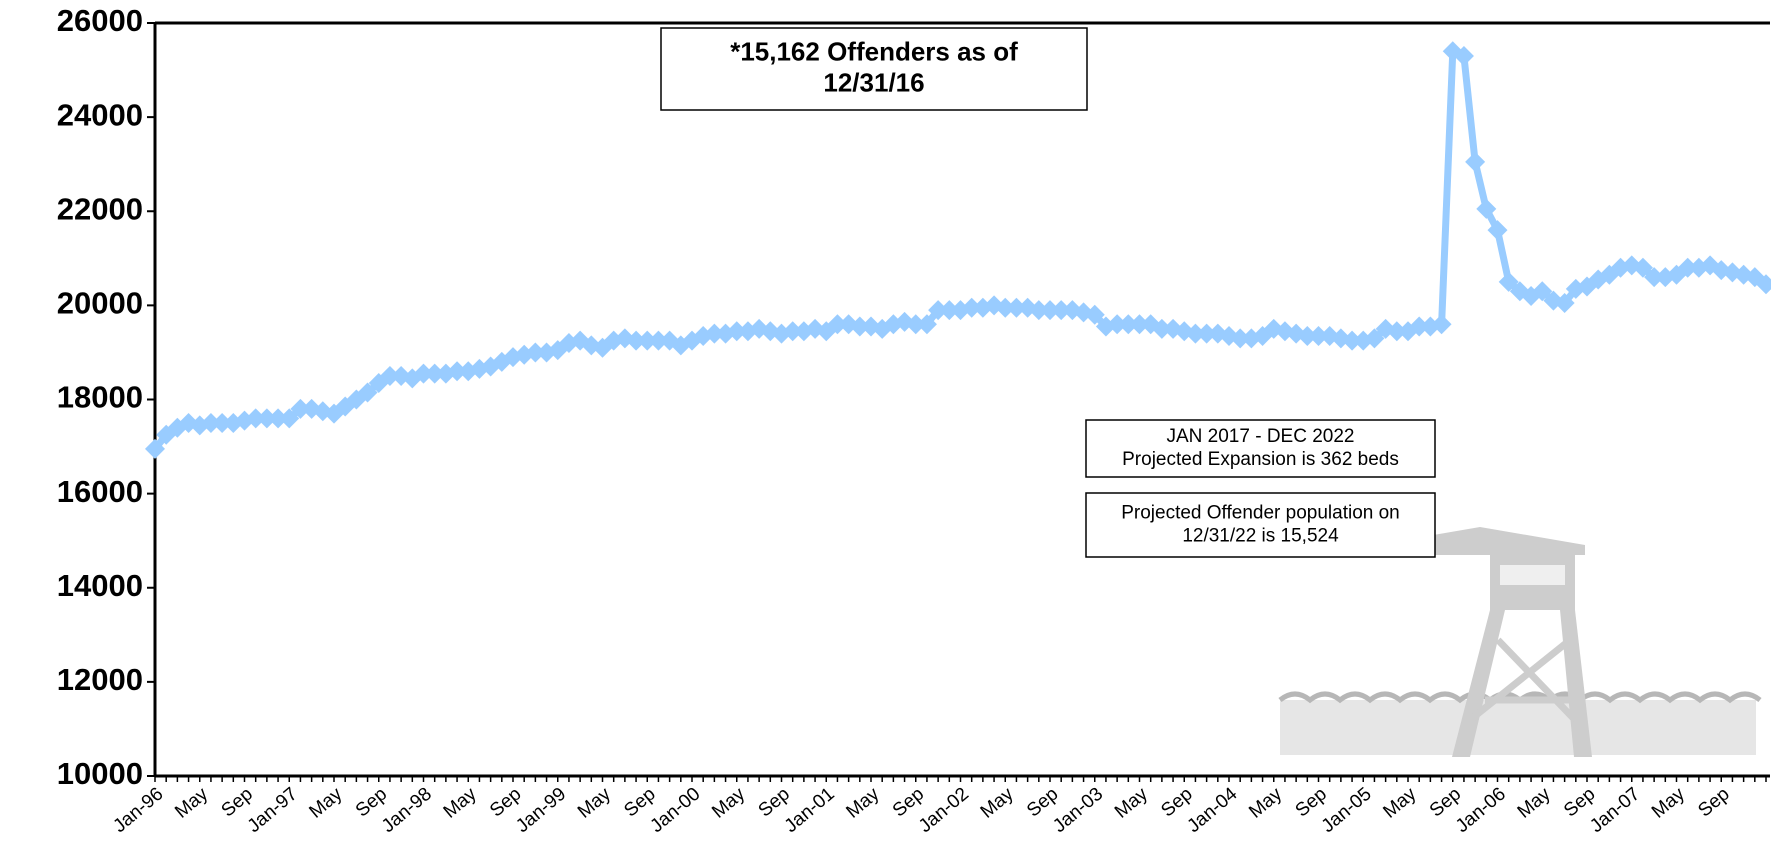 This screenshot has width=1771, height=847. I want to click on y-tick-label: 12000, so click(100, 679).